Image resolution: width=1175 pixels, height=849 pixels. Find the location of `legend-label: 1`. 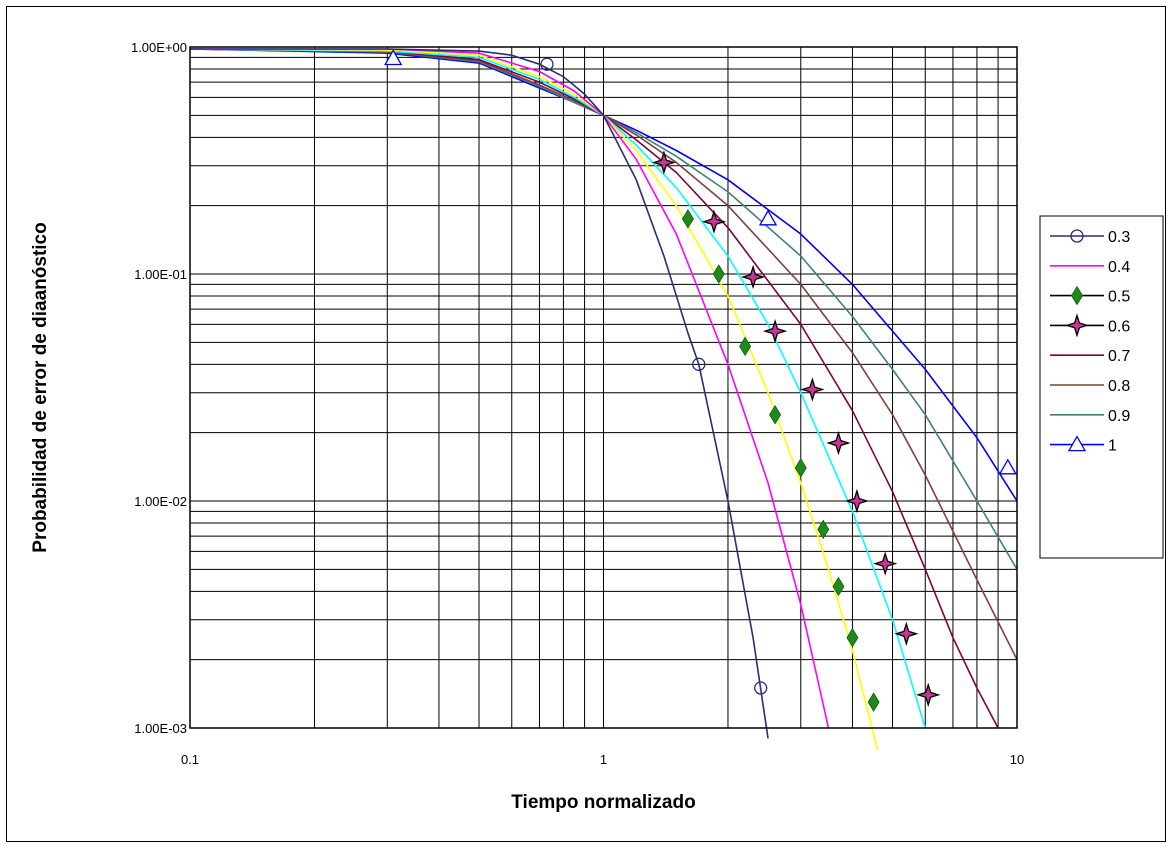

legend-label: 1 is located at coordinates (1112, 446).